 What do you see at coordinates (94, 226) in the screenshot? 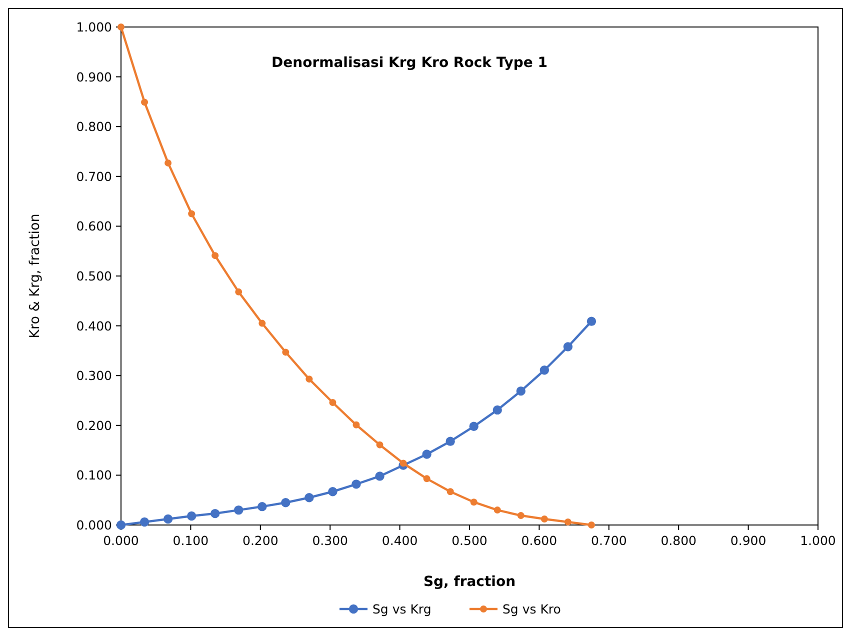
I see `y-tick-label: 0.600` at bounding box center [94, 226].